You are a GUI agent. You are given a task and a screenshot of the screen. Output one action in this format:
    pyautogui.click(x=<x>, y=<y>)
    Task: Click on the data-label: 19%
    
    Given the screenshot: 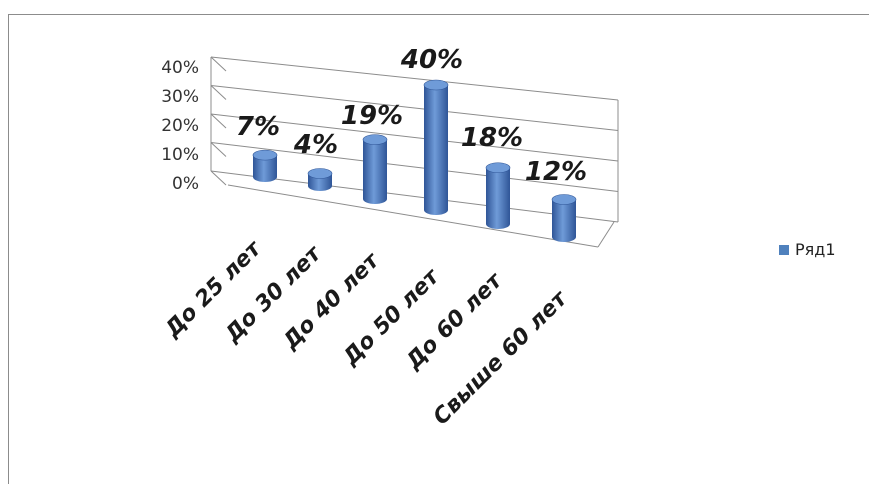 What is the action you would take?
    pyautogui.click(x=372, y=116)
    